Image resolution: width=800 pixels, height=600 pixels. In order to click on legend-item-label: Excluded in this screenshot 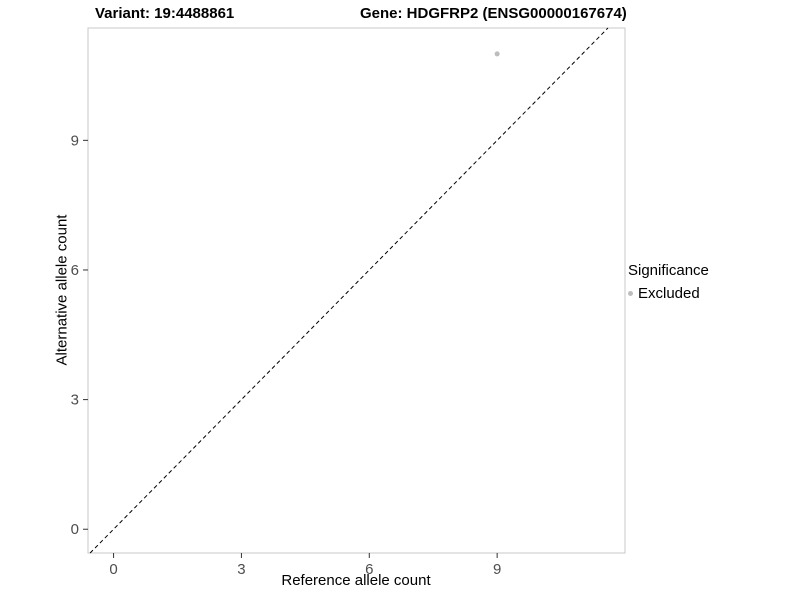, I will do `click(669, 293)`.